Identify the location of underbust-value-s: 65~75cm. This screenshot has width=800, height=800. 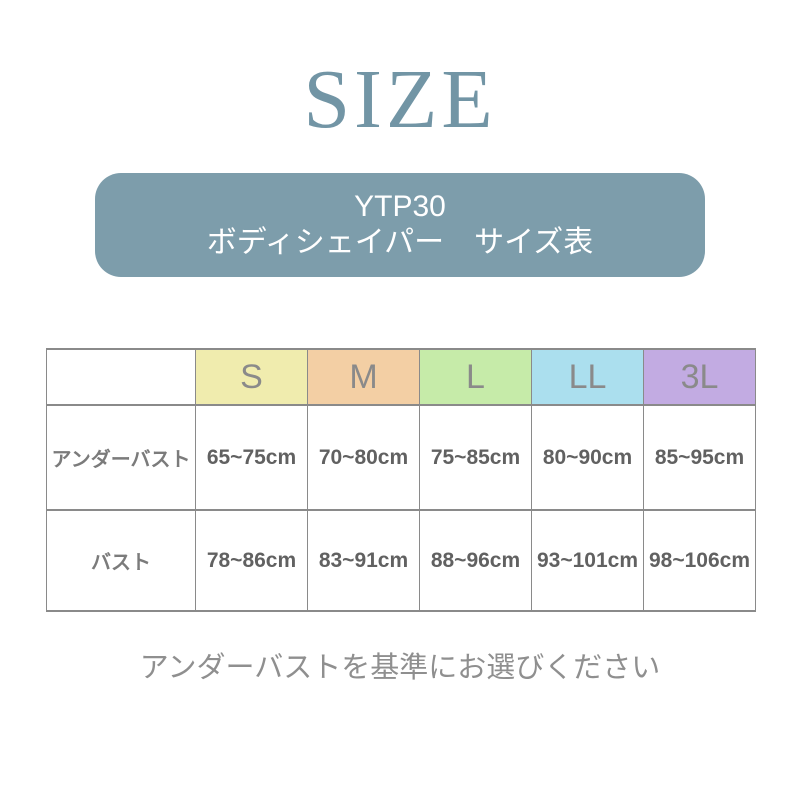
(251, 457).